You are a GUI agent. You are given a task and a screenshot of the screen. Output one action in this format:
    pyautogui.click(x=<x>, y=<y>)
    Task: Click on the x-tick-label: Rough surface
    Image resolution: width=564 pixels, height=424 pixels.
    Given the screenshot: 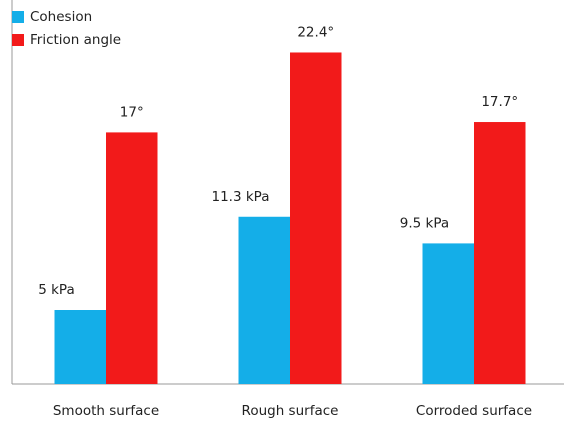 What is the action you would take?
    pyautogui.click(x=290, y=411)
    